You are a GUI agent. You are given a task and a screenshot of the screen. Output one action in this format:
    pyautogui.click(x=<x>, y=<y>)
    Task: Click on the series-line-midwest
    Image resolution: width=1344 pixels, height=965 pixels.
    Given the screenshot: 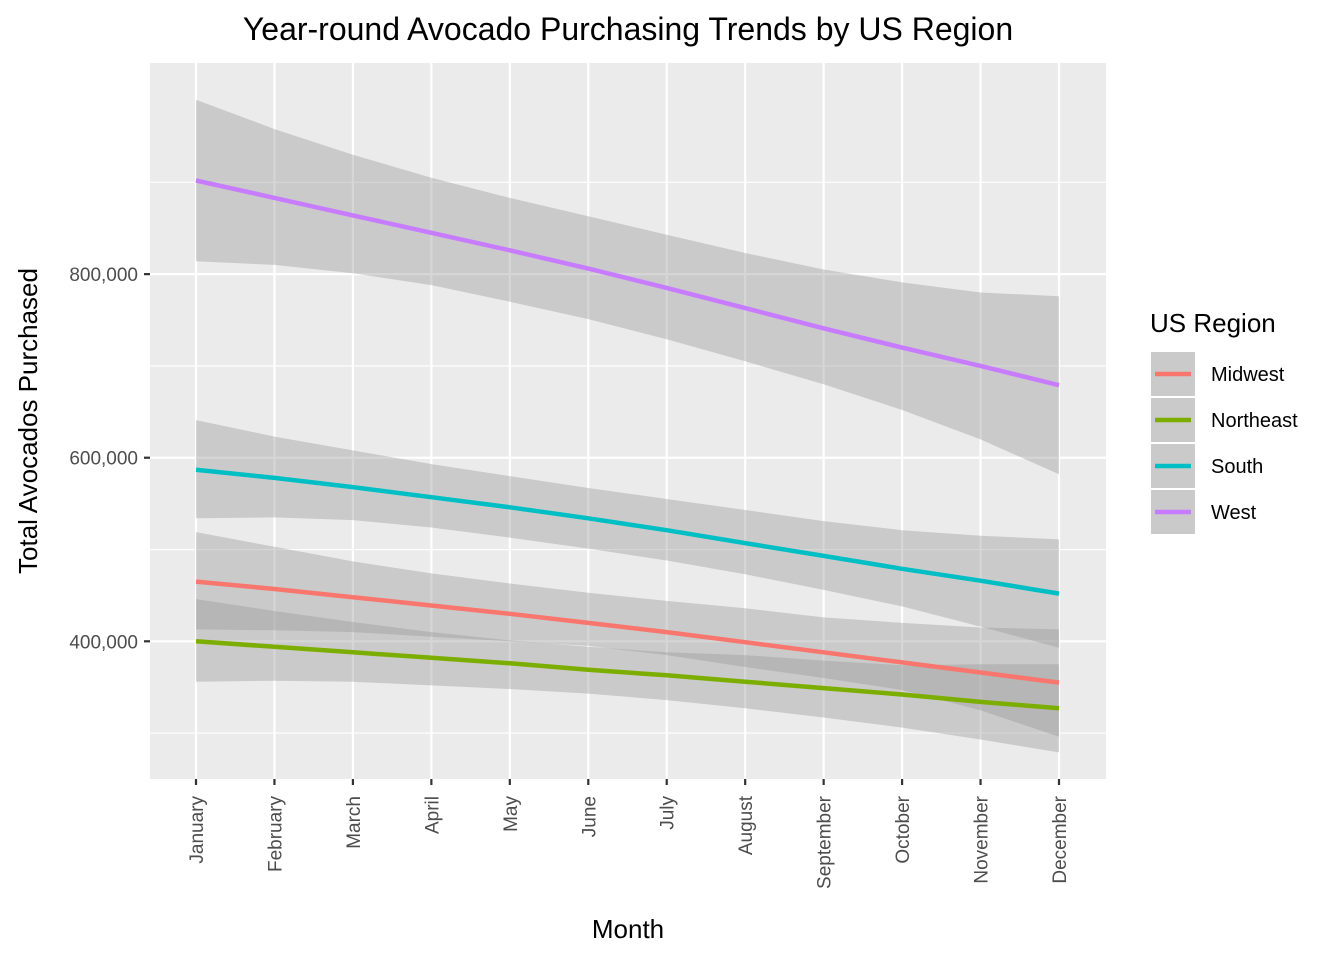 What is the action you would take?
    pyautogui.click(x=627, y=632)
    